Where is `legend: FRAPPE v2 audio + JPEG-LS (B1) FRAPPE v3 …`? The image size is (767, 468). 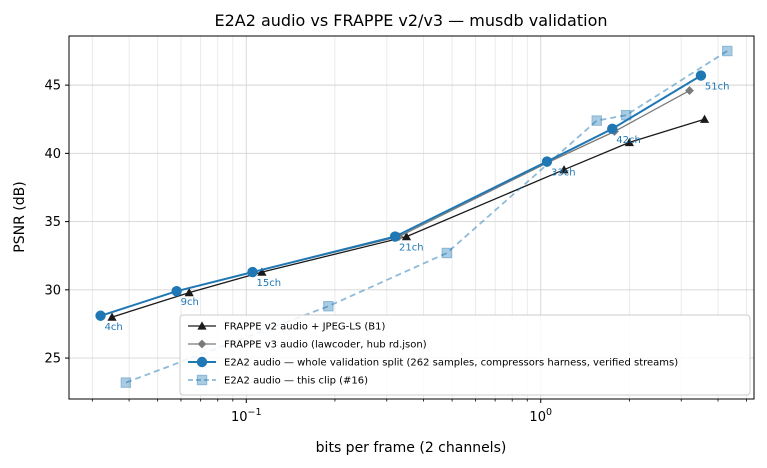 legend: FRAPPE v2 audio + JPEG-LS (B1) FRAPPE v3 … is located at coordinates (465, 355).